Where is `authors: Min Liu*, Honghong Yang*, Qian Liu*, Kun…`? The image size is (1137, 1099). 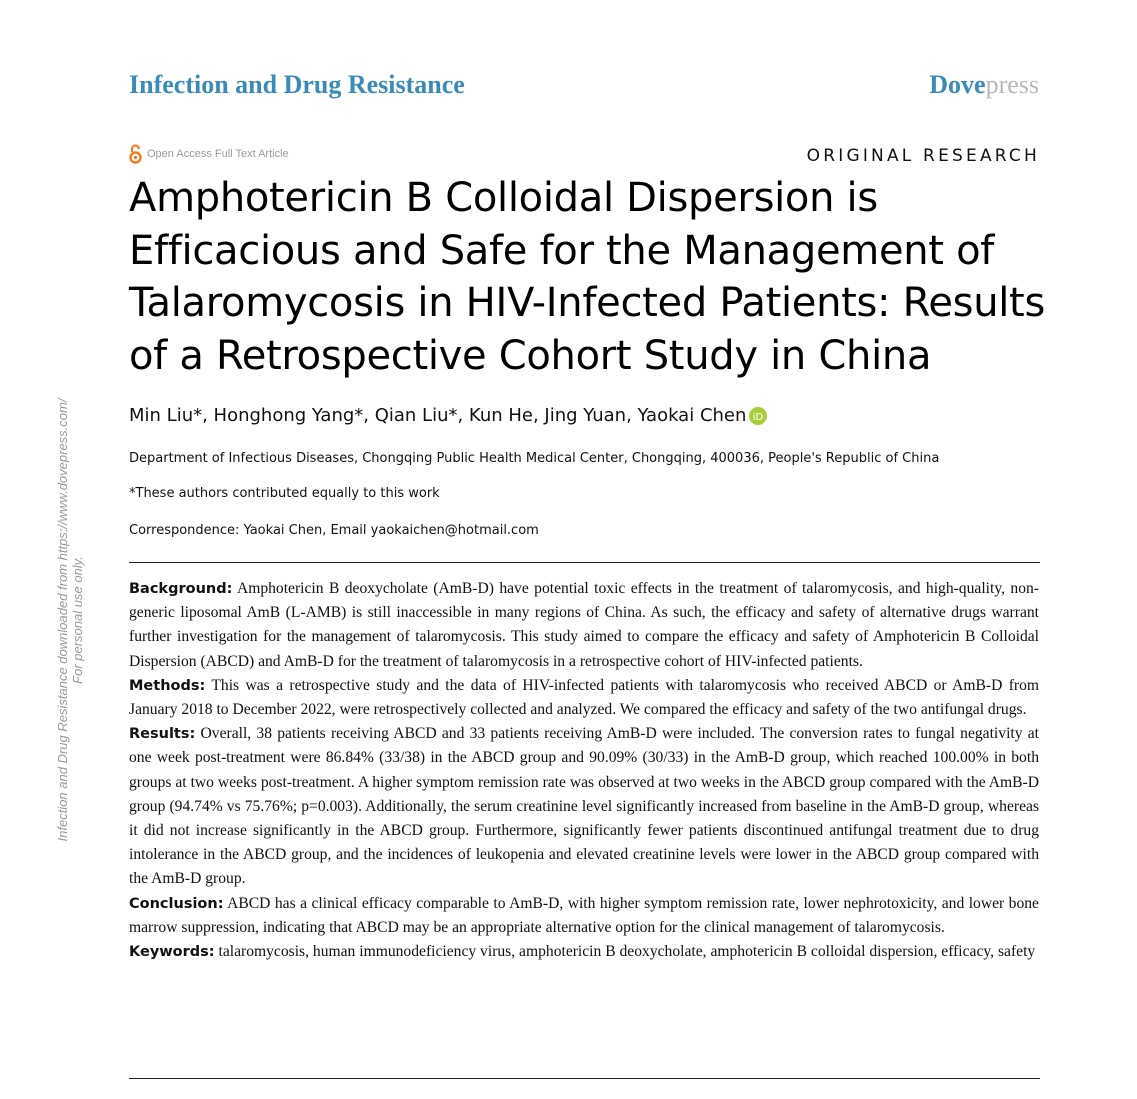
authors: Min Liu*, Honghong Yang*, Qian Liu*, Kun… is located at coordinates (448, 415).